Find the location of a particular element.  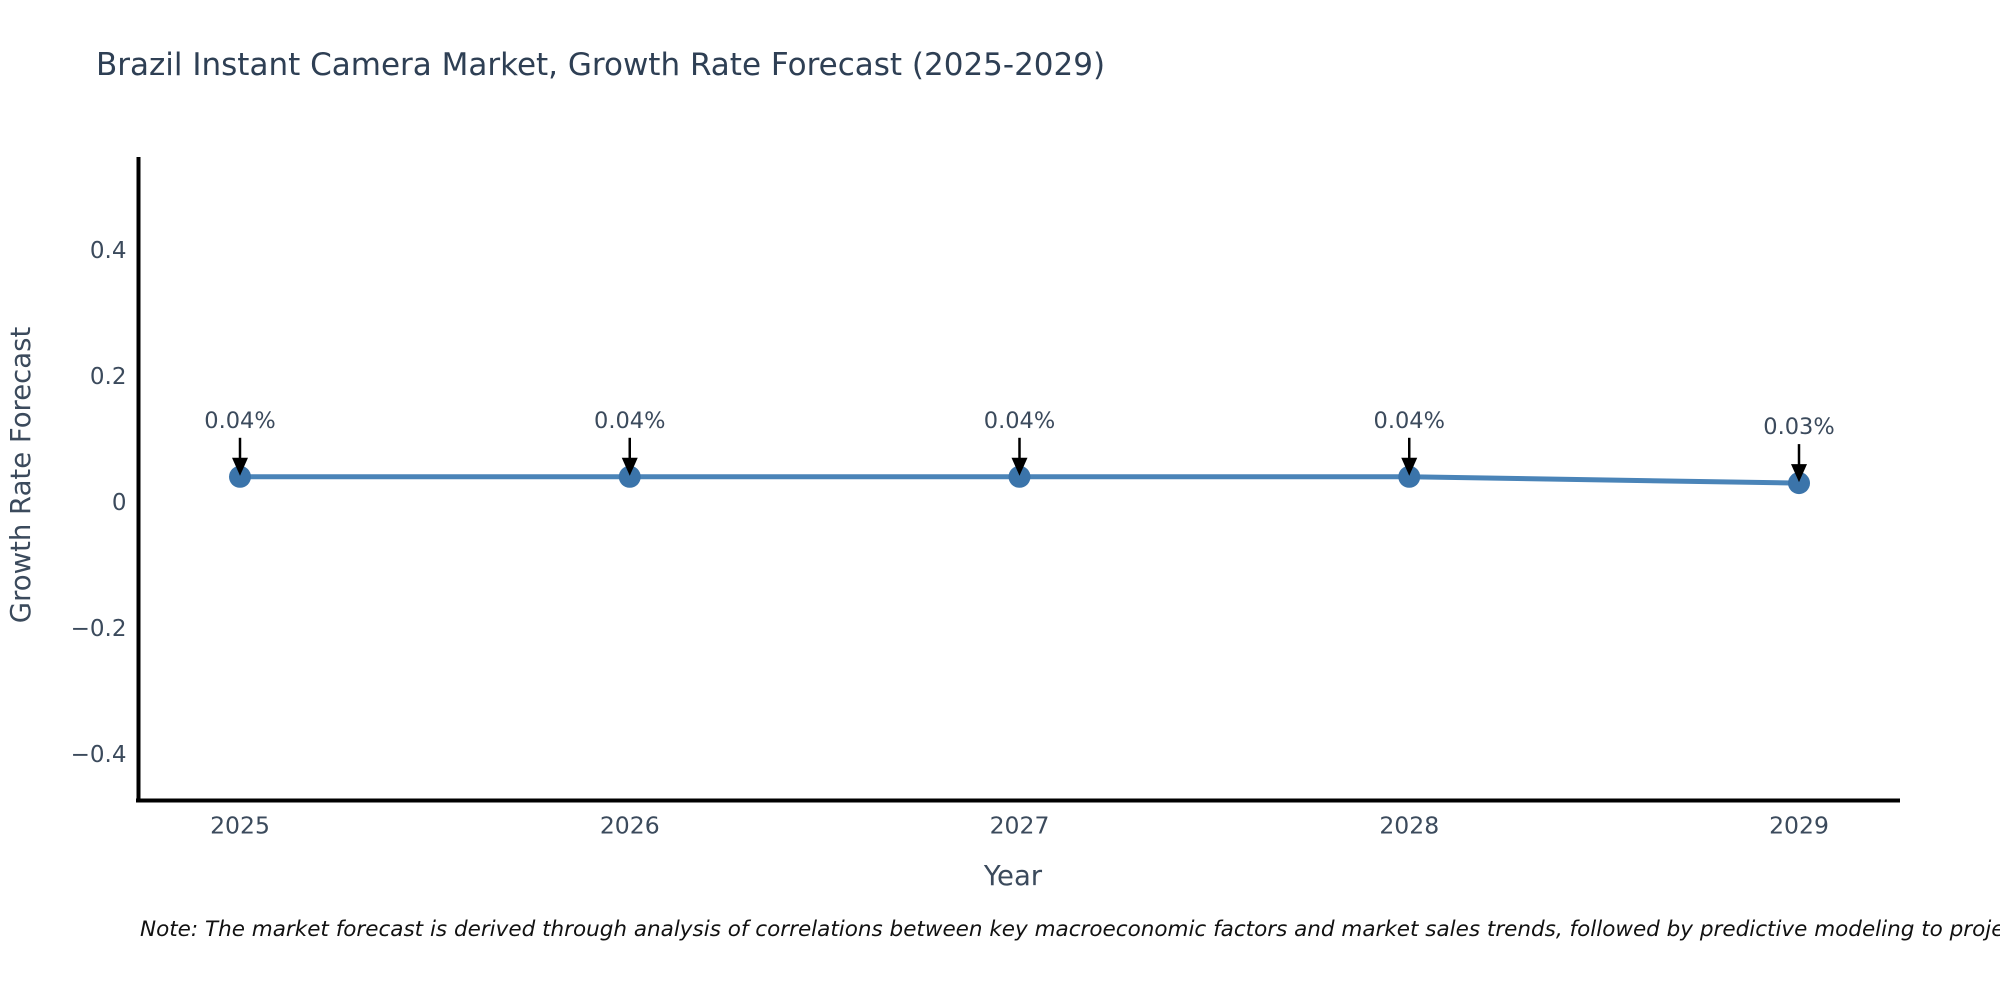

y-tick-label: 0.4 is located at coordinates (108, 251).